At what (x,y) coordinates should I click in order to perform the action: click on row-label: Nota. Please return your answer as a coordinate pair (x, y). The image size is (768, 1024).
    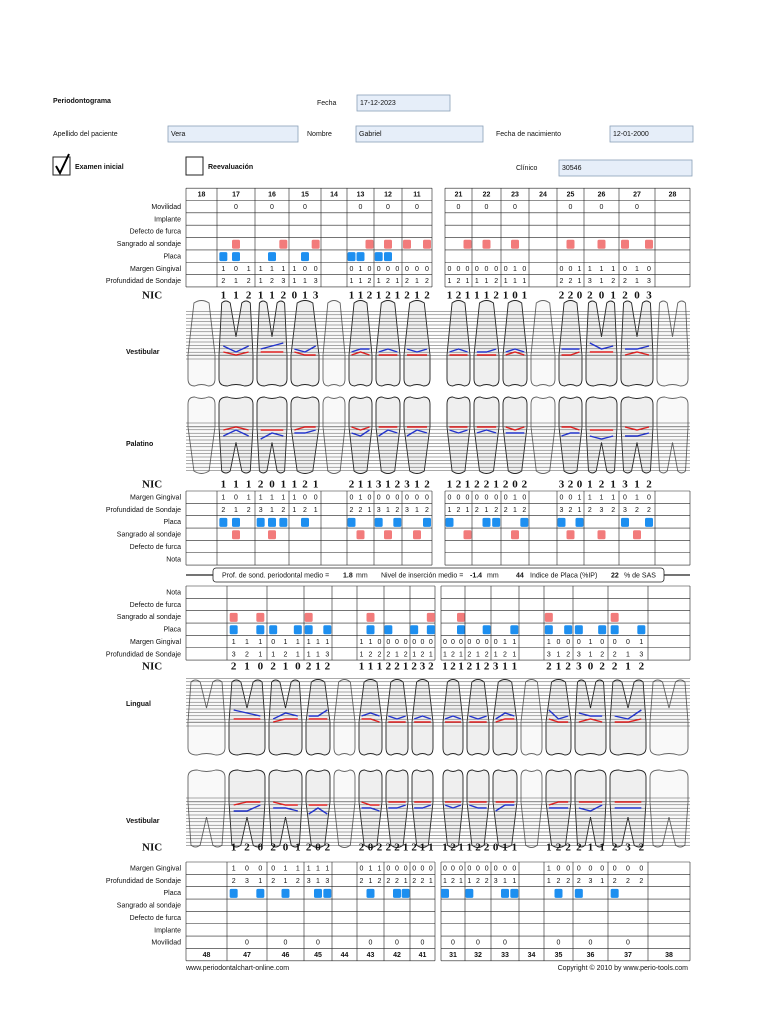
    Looking at the image, I should click on (173, 593).